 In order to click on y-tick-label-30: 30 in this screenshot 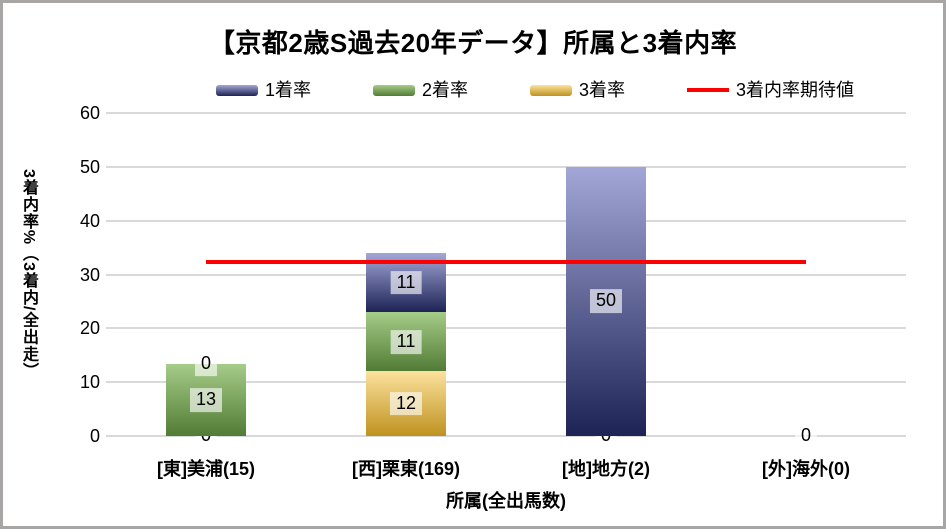, I will do `click(89, 274)`.